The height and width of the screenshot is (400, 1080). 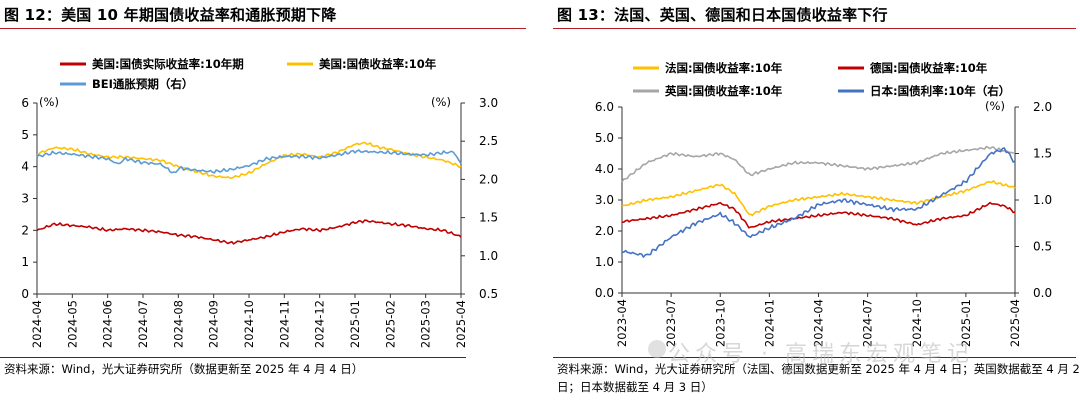 I want to click on source-note: 资料来源：Wind，光大证券研究所（数据更新至 2025 年 4 月 4 日）, so click(x=184, y=369).